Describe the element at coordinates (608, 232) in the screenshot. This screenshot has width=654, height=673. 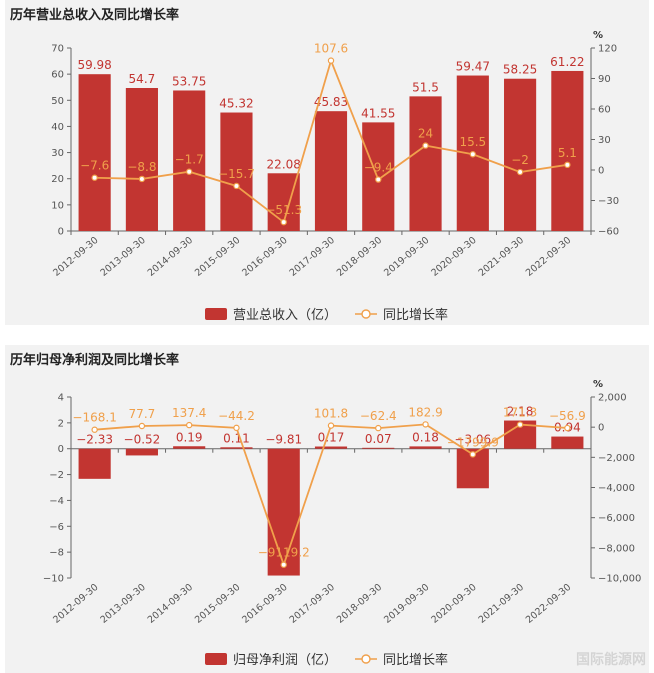
I see `y-tick-label-right: −60` at that location.